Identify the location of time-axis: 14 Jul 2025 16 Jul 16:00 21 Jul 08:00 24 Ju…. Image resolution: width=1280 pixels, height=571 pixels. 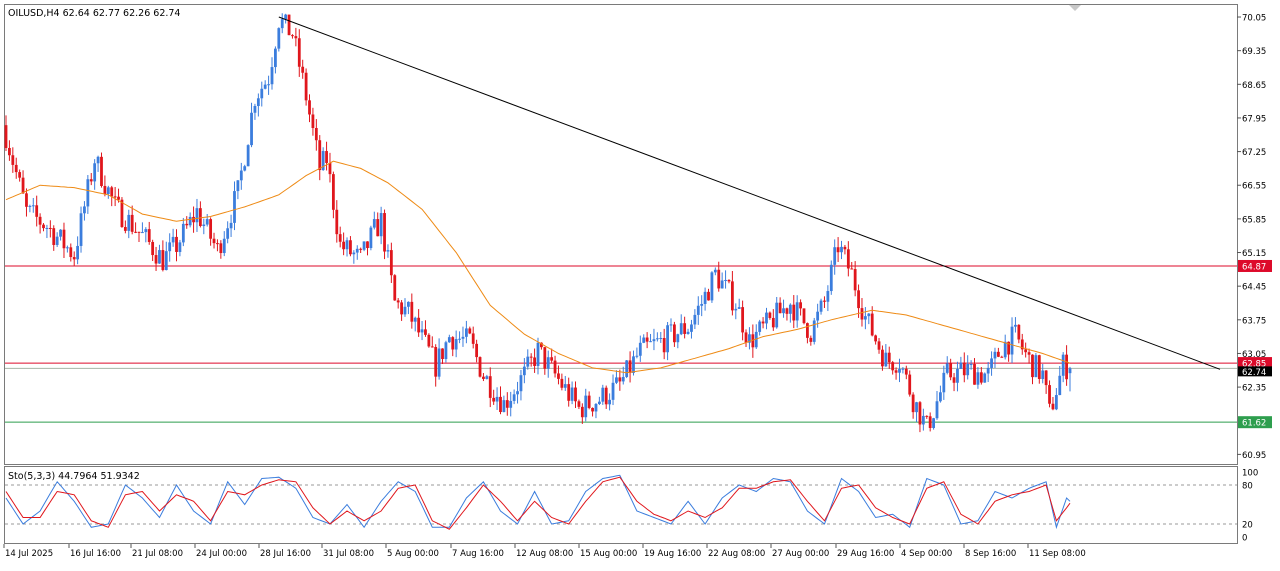
(544, 551).